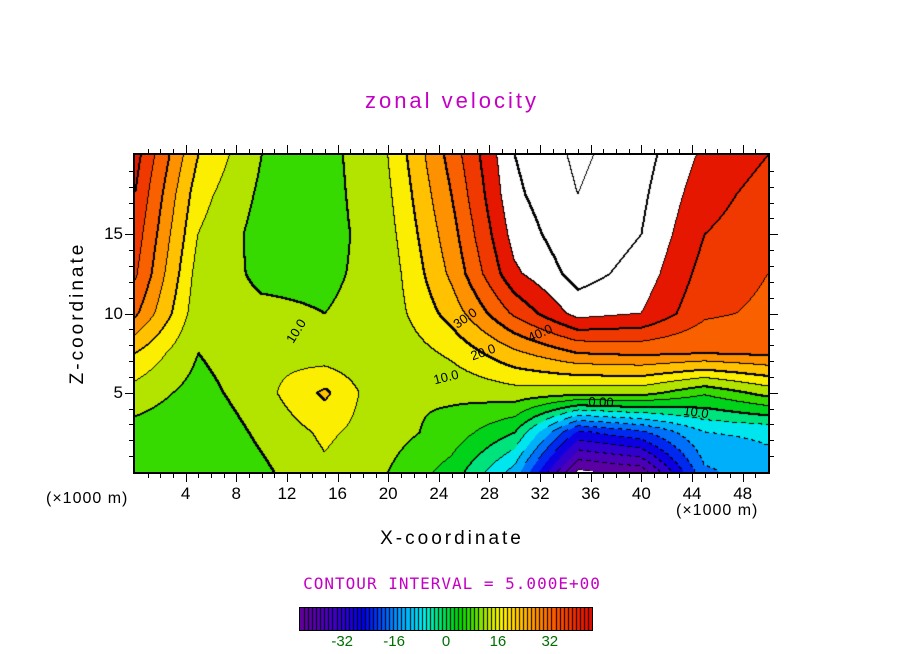 The height and width of the screenshot is (654, 904). What do you see at coordinates (452, 538) in the screenshot?
I see `x-axis-title: X-coordinate` at bounding box center [452, 538].